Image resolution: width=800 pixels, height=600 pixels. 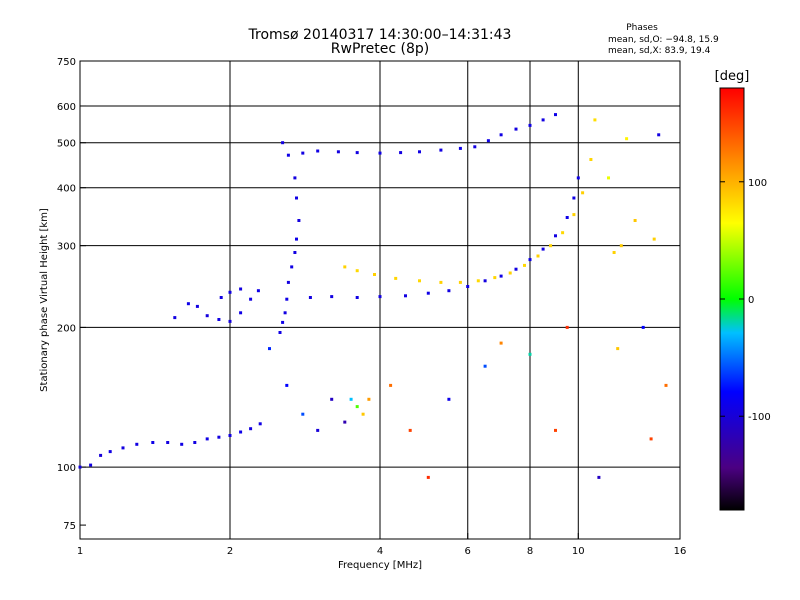 I want to click on y-tick-label: 100, so click(x=66, y=468).